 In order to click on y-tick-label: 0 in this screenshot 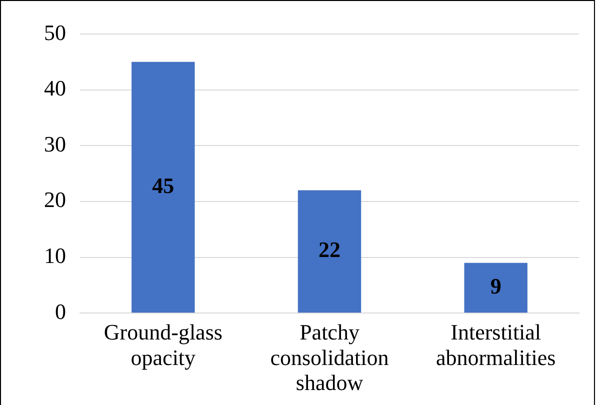, I will do `click(60, 311)`.